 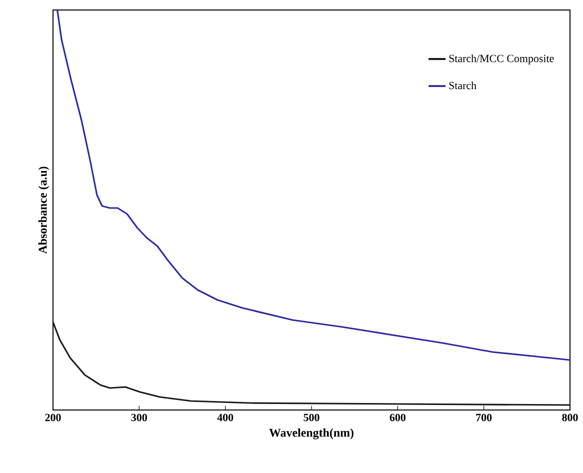 What do you see at coordinates (501, 59) in the screenshot?
I see `legend-label: Starch/MCC Composite` at bounding box center [501, 59].